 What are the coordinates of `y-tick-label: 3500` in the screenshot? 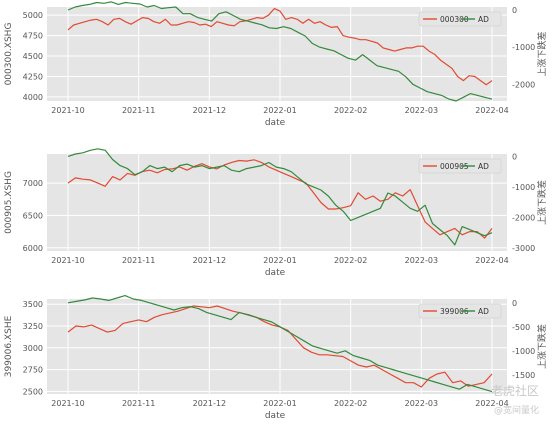 It's located at (33, 304).